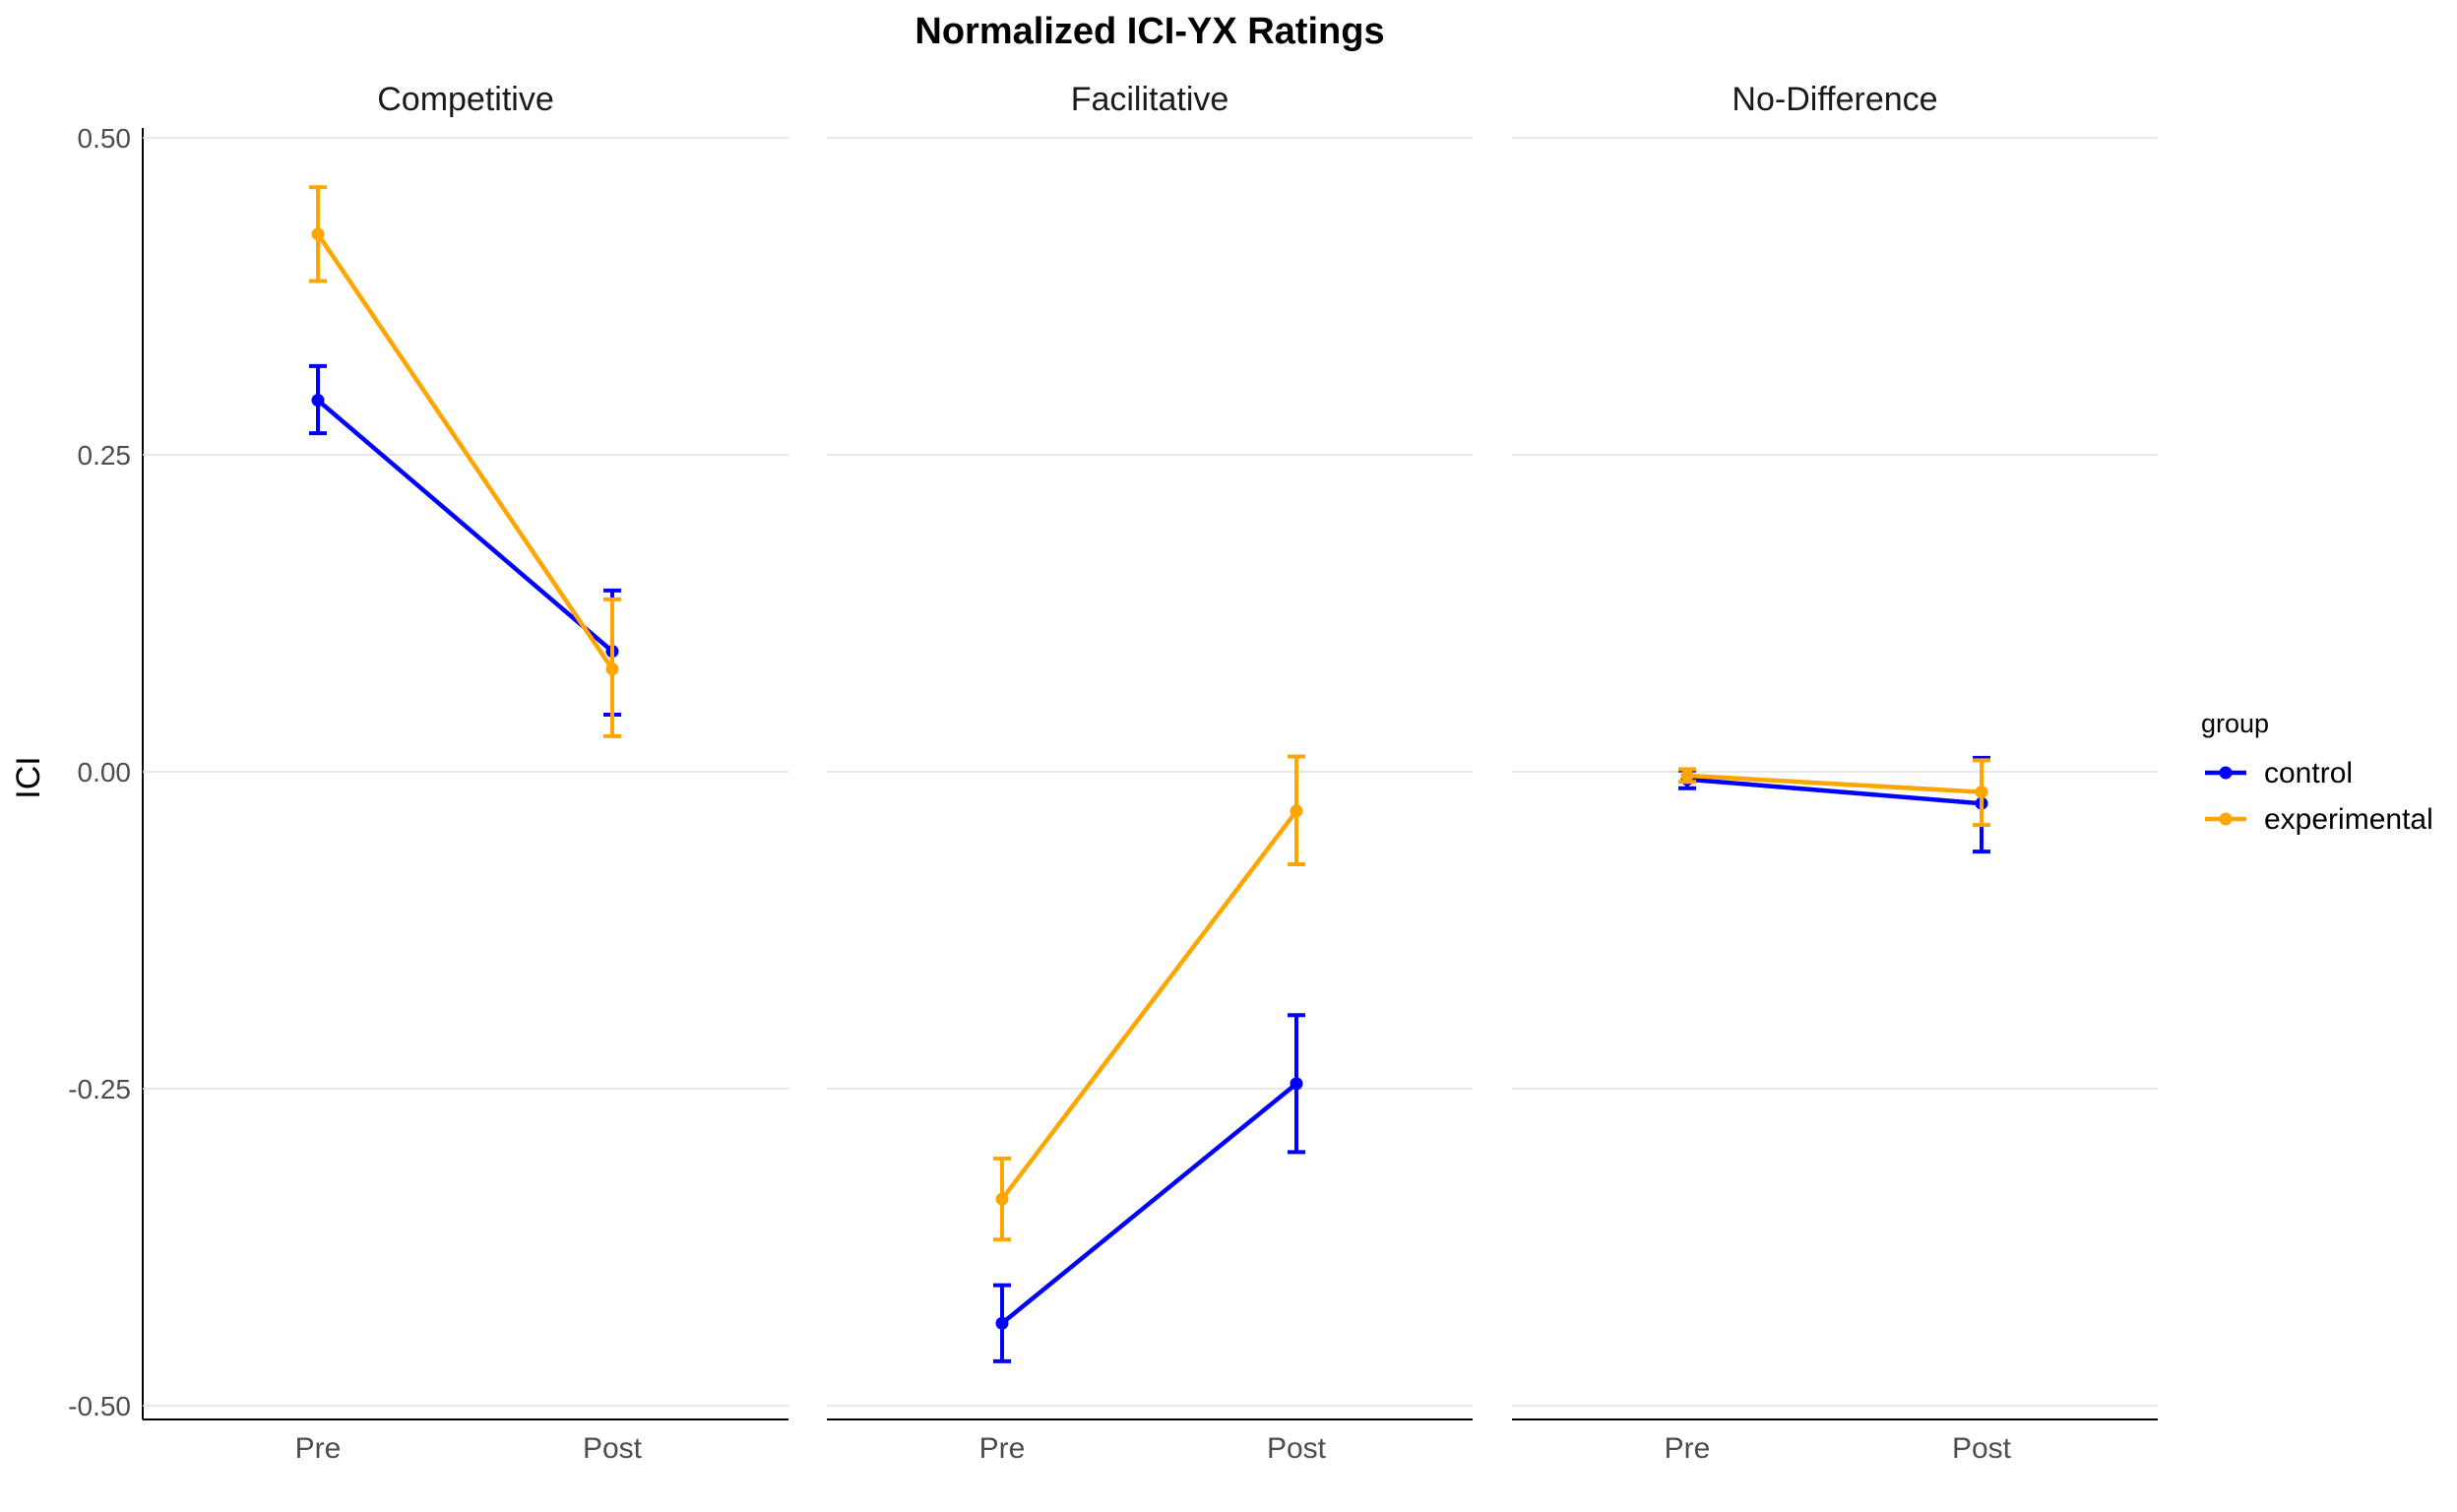 The image size is (2457, 1512). I want to click on facet-title: Facilitative, so click(1150, 99).